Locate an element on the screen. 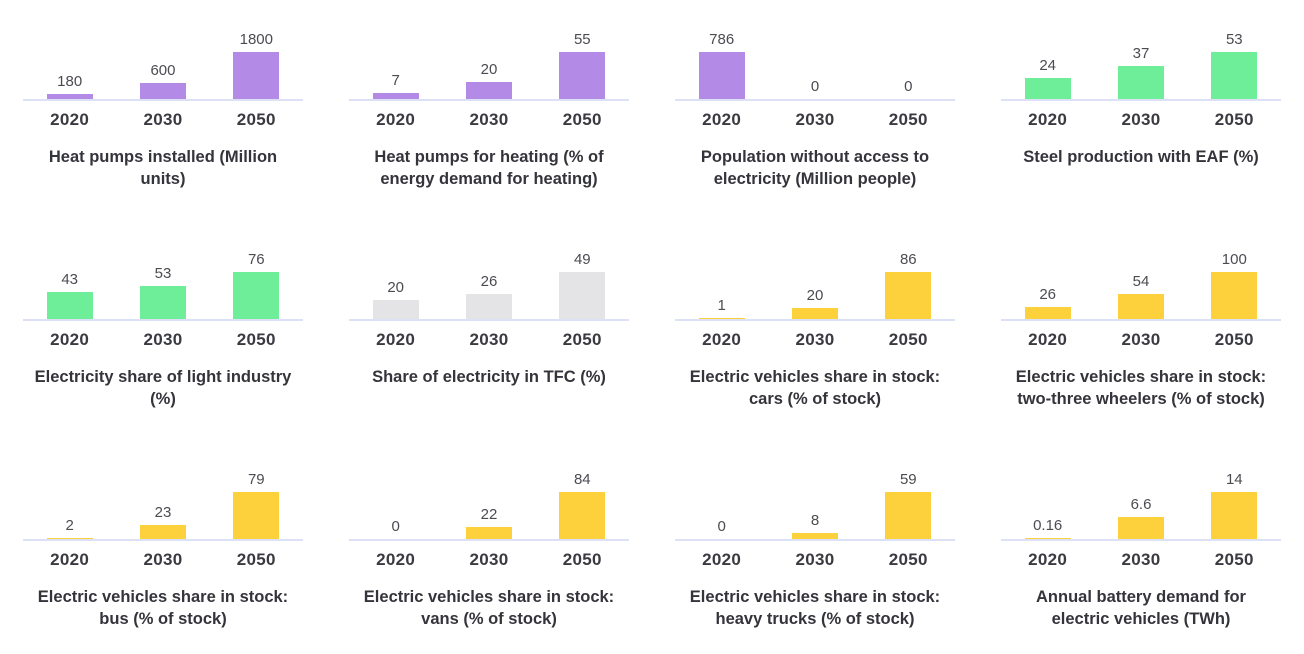 This screenshot has height=654, width=1304. bar-value-label: 180 is located at coordinates (70, 82).